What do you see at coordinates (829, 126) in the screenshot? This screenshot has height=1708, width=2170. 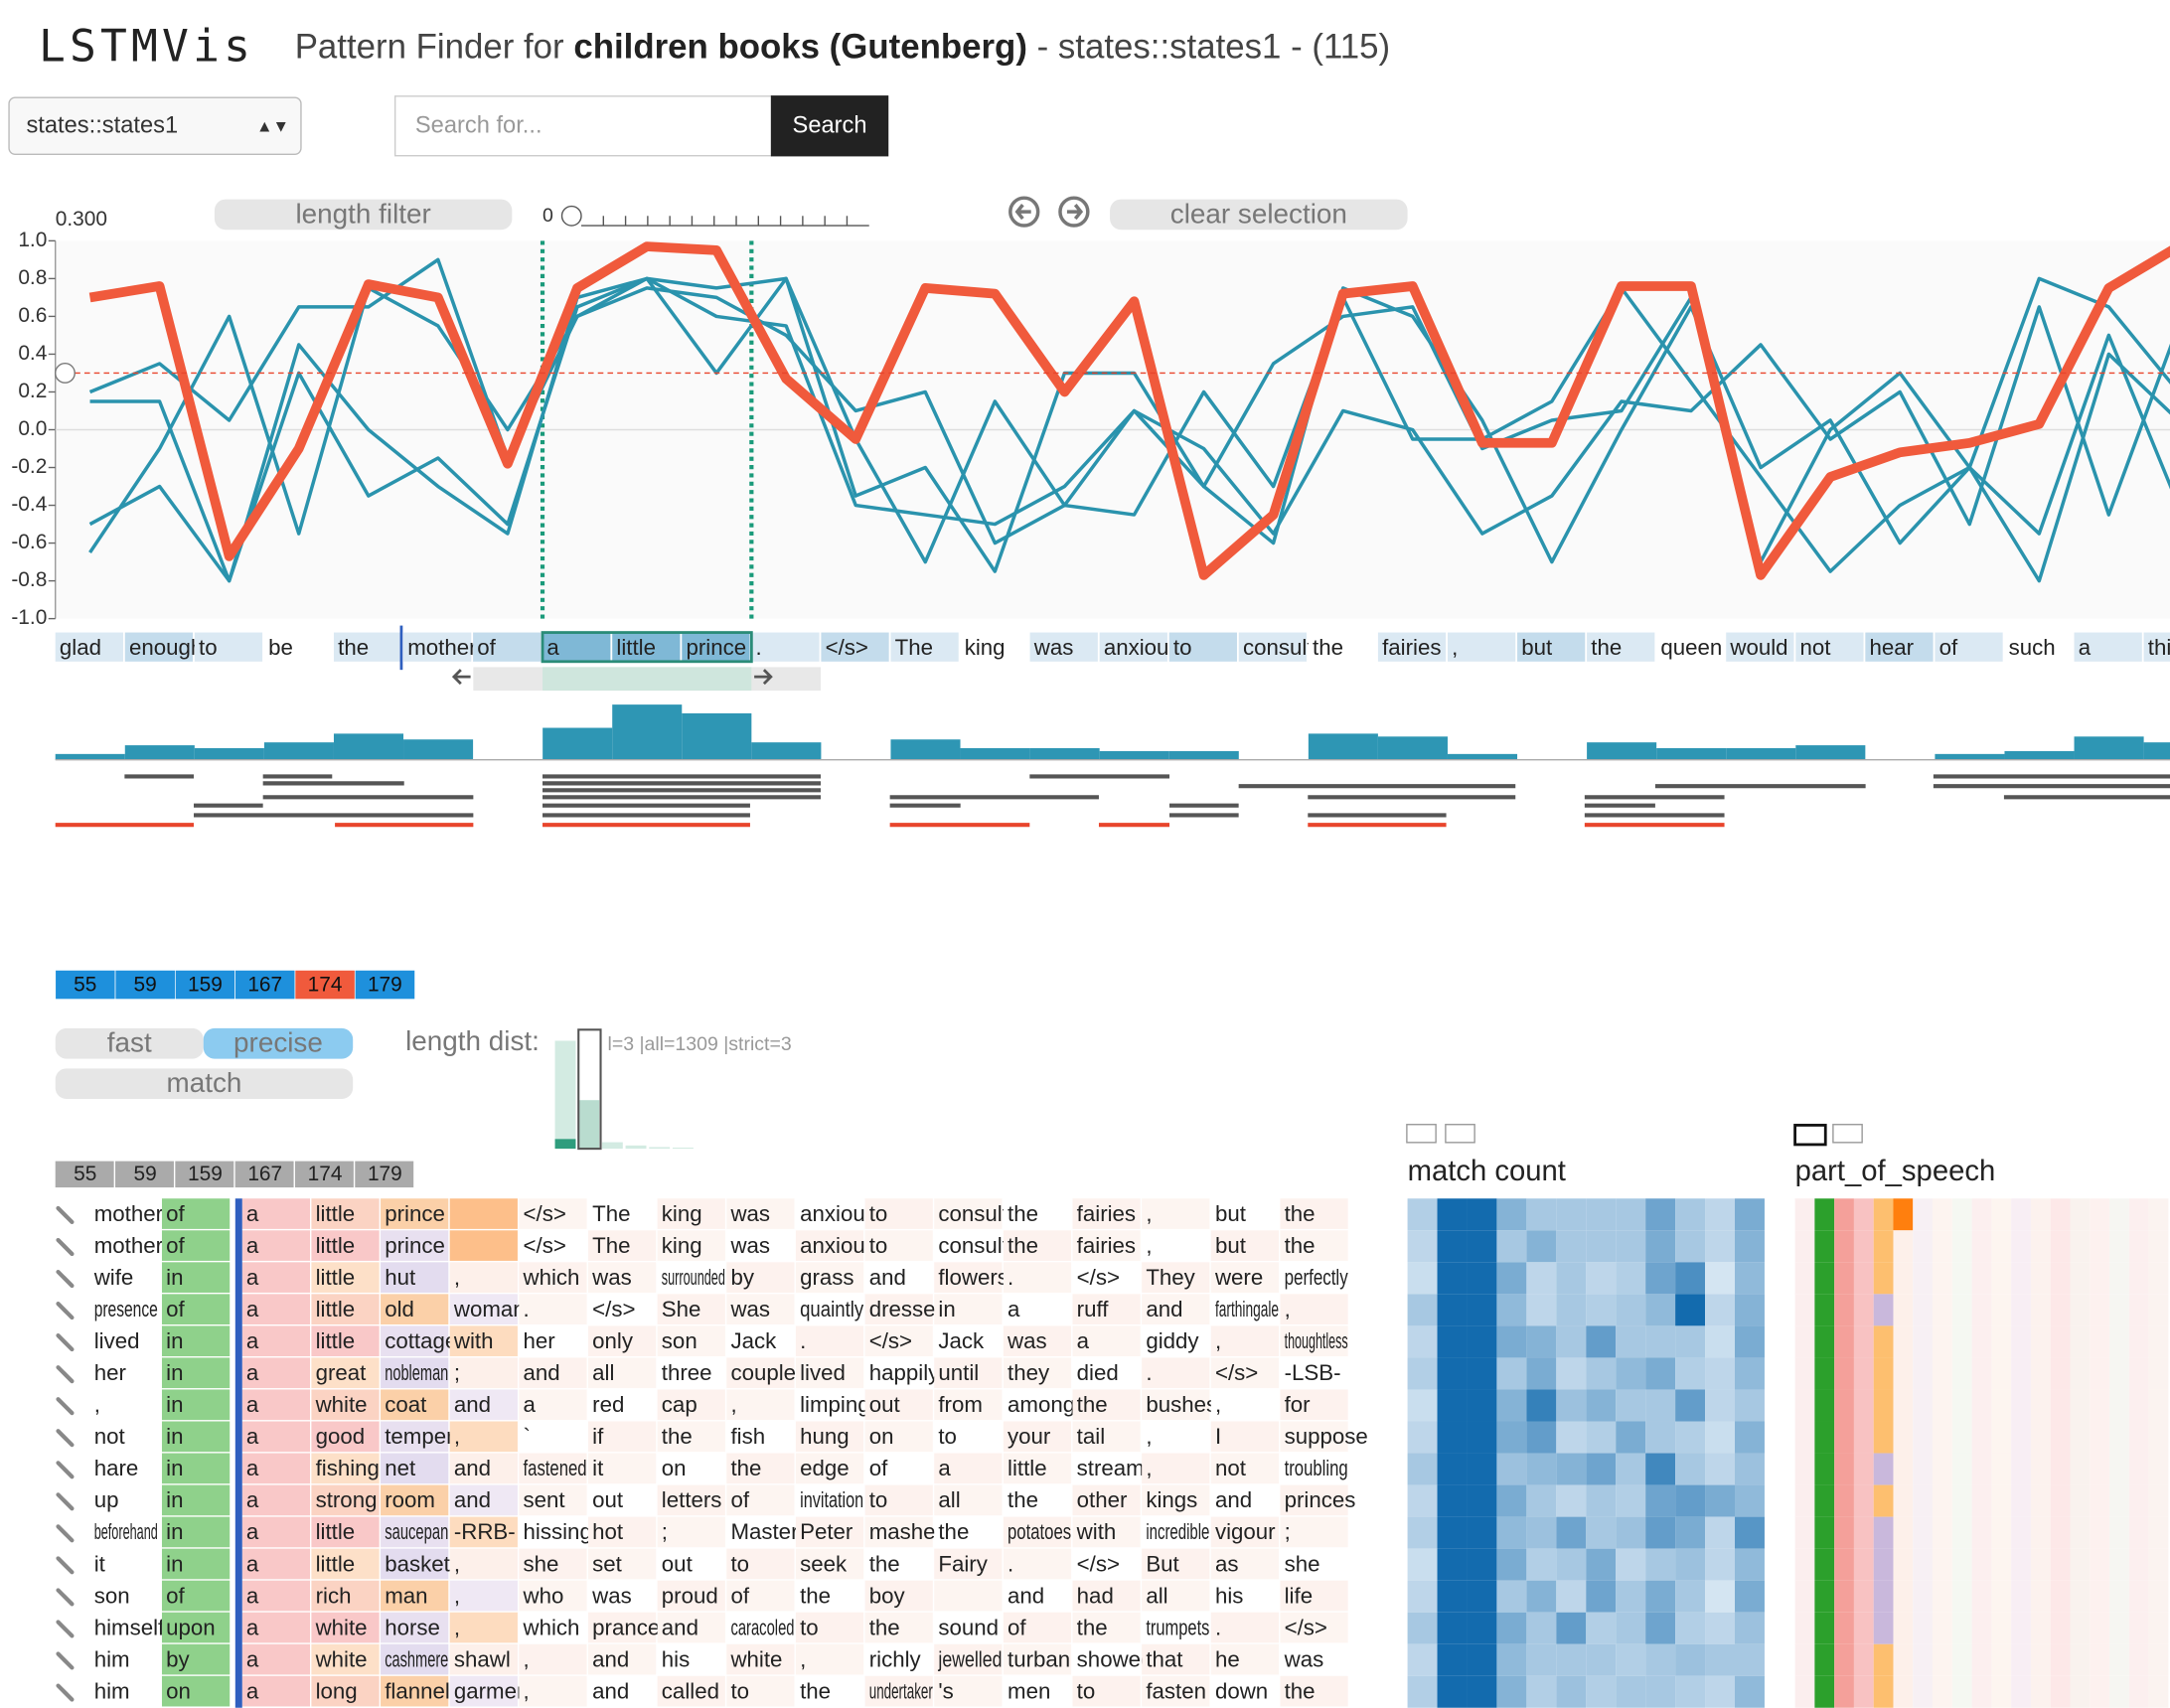 I see `search-button: Search` at bounding box center [829, 126].